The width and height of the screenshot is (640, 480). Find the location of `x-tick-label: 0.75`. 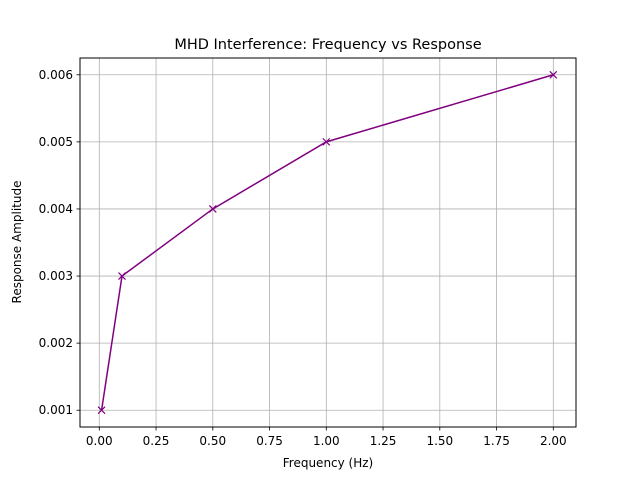

x-tick-label: 0.75 is located at coordinates (269, 441).